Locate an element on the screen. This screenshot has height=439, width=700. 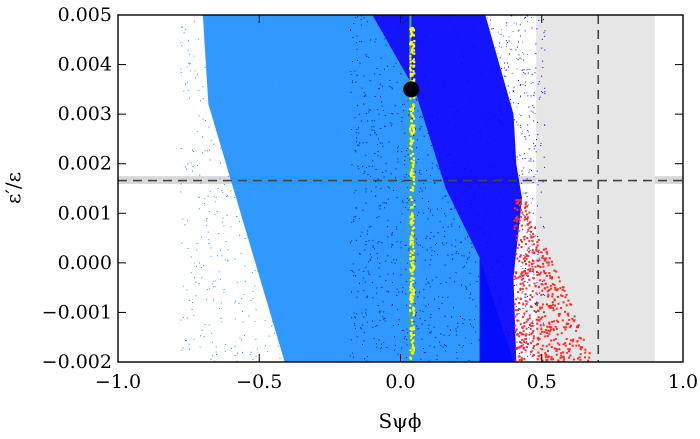
y-tick-label: 0.002 is located at coordinates (85, 164).